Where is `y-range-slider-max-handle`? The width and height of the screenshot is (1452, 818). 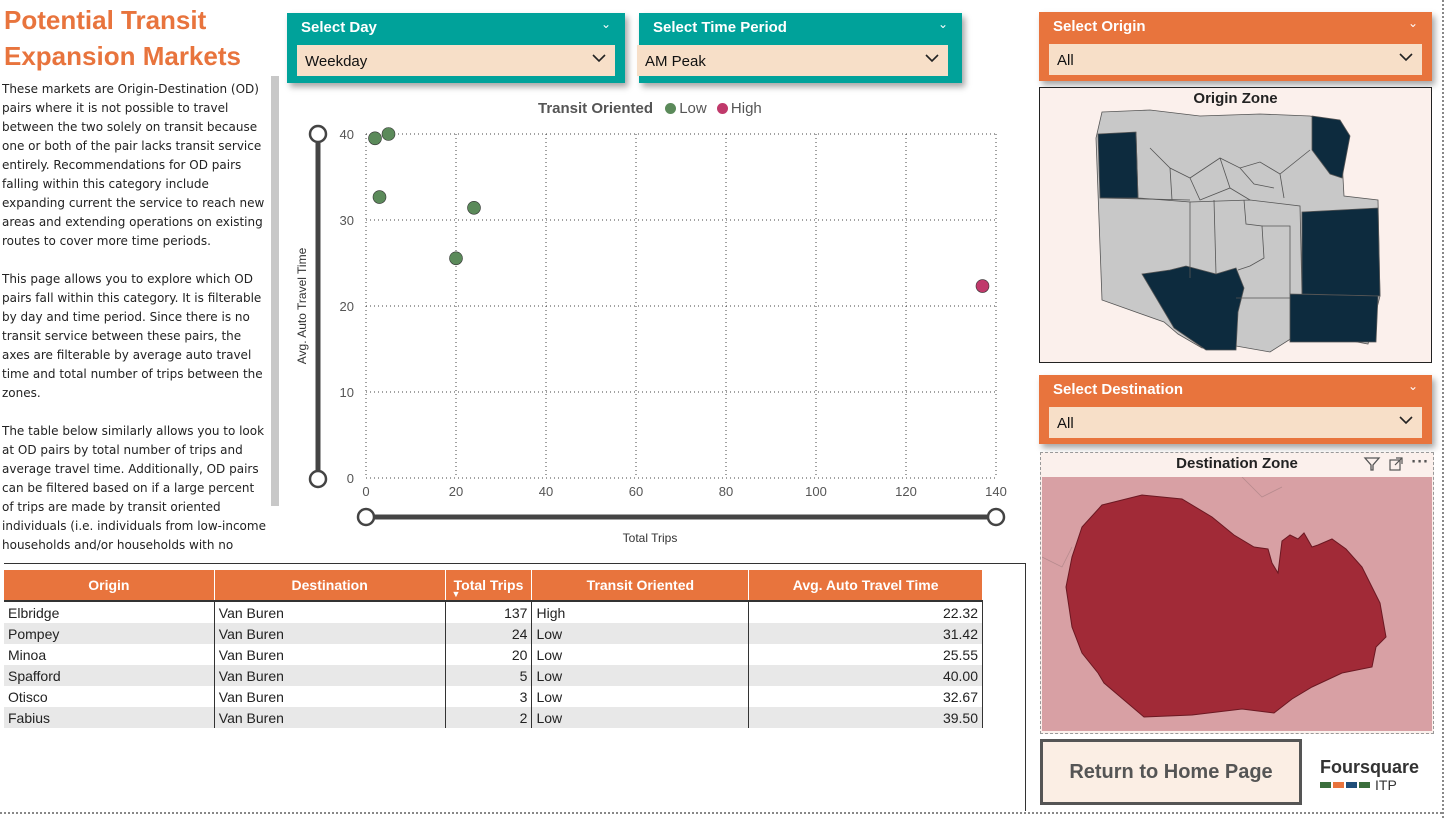
y-range-slider-max-handle is located at coordinates (318, 134).